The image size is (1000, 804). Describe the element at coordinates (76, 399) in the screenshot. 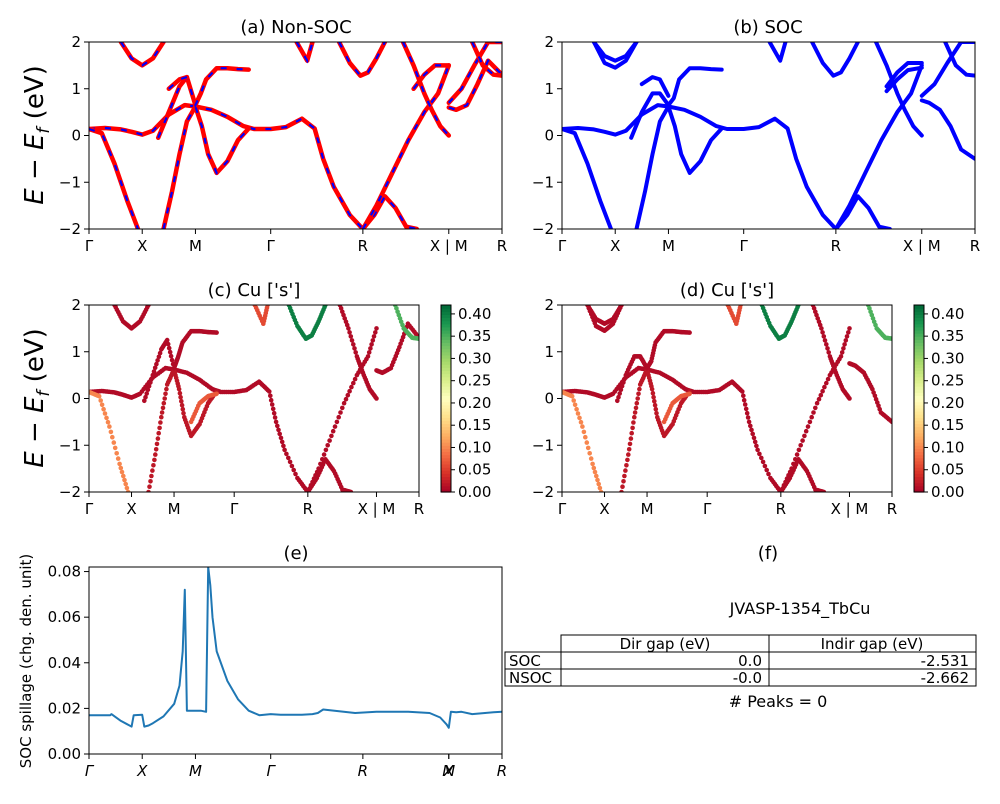

I see `panel-c-ytick-label: 0` at that location.